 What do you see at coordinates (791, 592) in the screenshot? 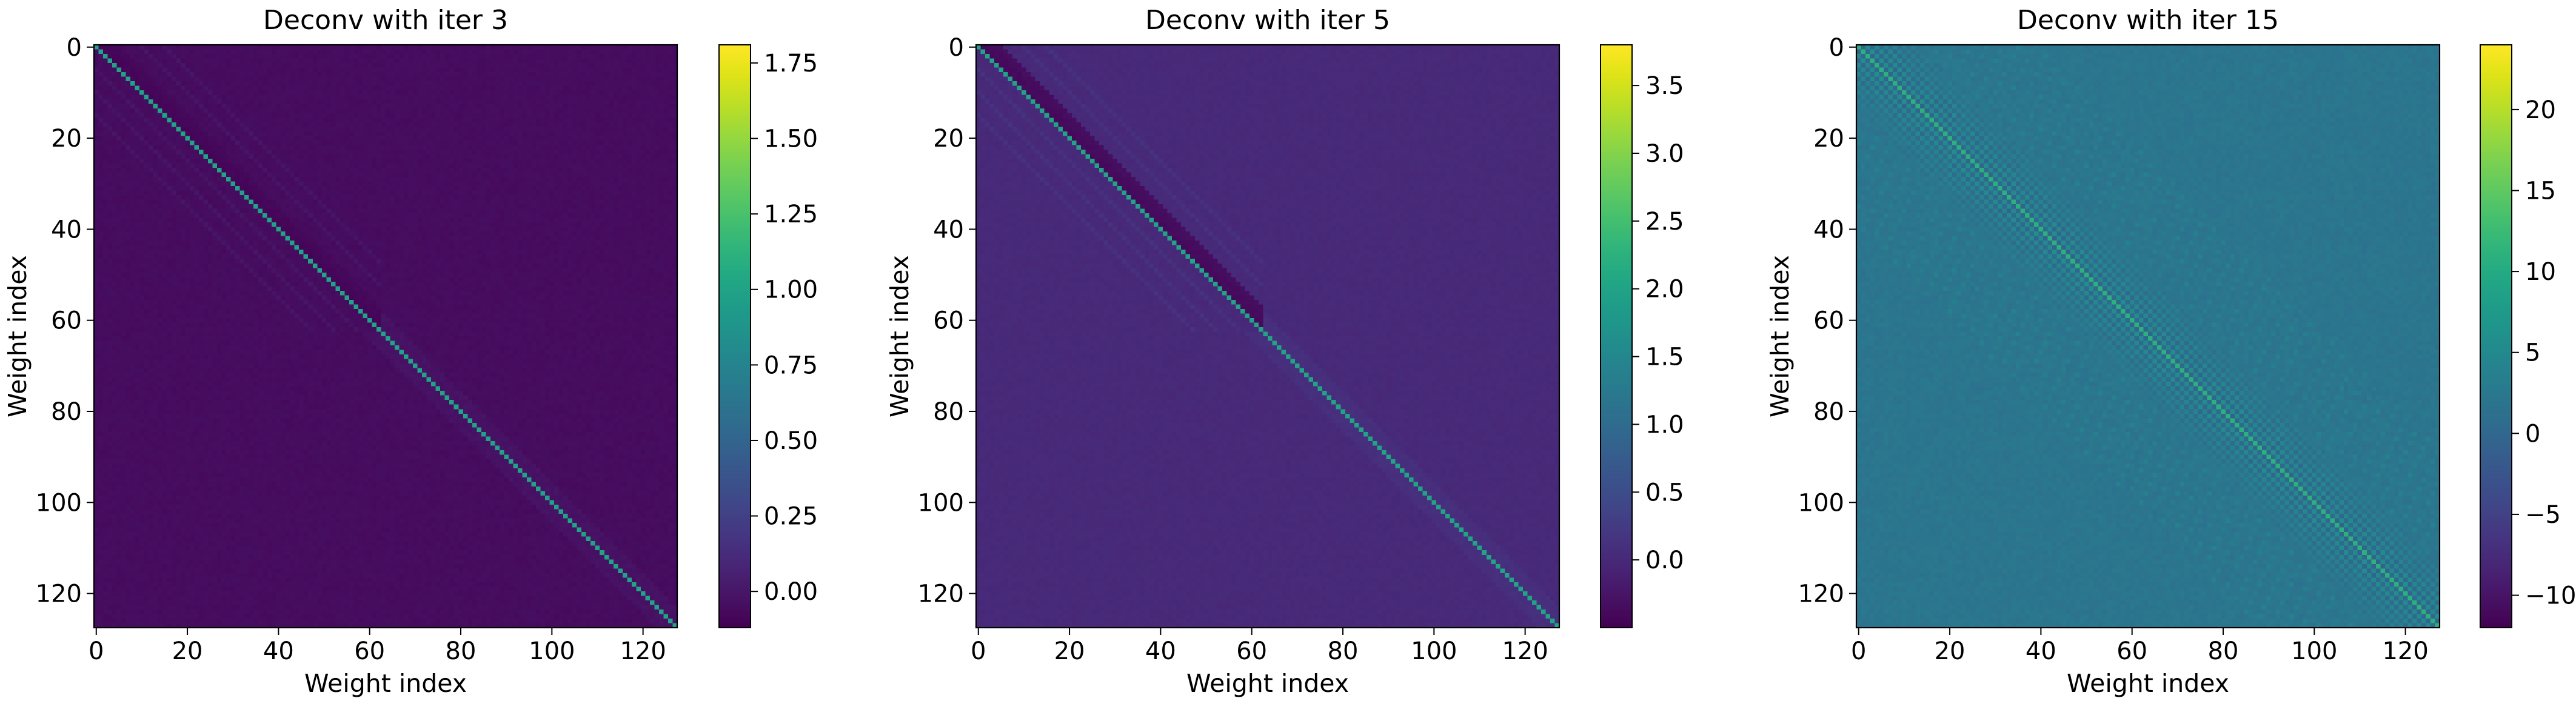
I see `colorbar-tick-label: 0.00` at bounding box center [791, 592].